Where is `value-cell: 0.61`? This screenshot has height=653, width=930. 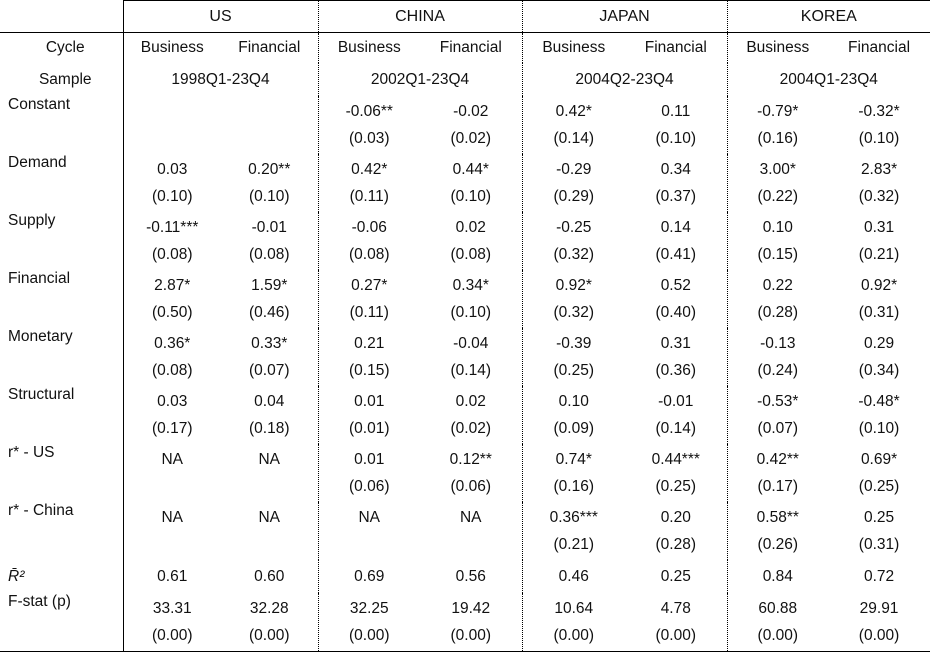 value-cell: 0.61 is located at coordinates (172, 576).